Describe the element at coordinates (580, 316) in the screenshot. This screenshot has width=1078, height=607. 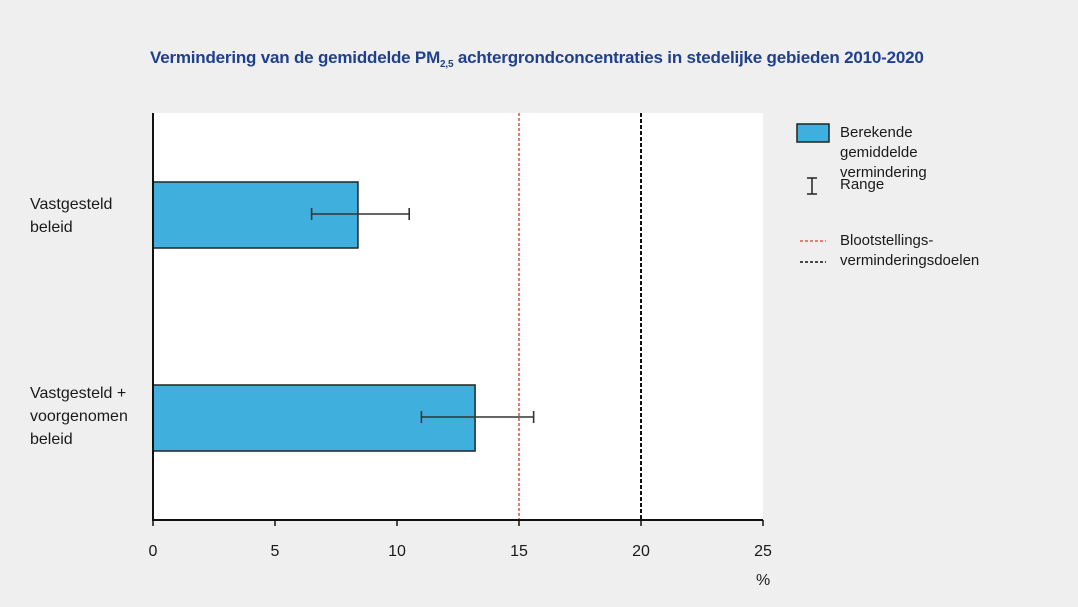
I see `reference-lines` at that location.